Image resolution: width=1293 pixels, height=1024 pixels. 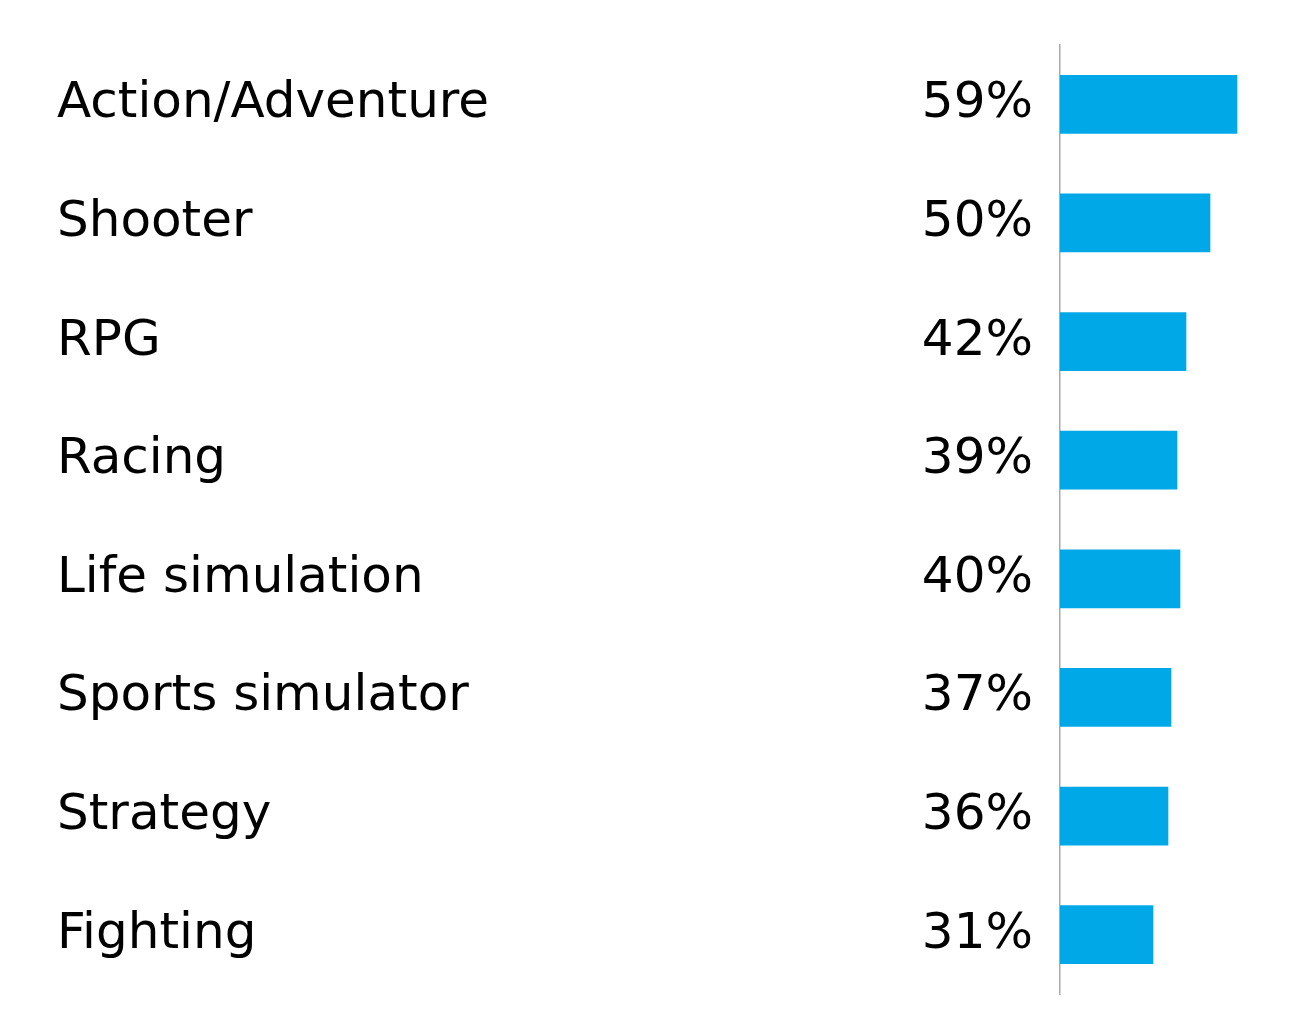 What do you see at coordinates (977, 456) in the screenshot?
I see `data-label: 39%` at bounding box center [977, 456].